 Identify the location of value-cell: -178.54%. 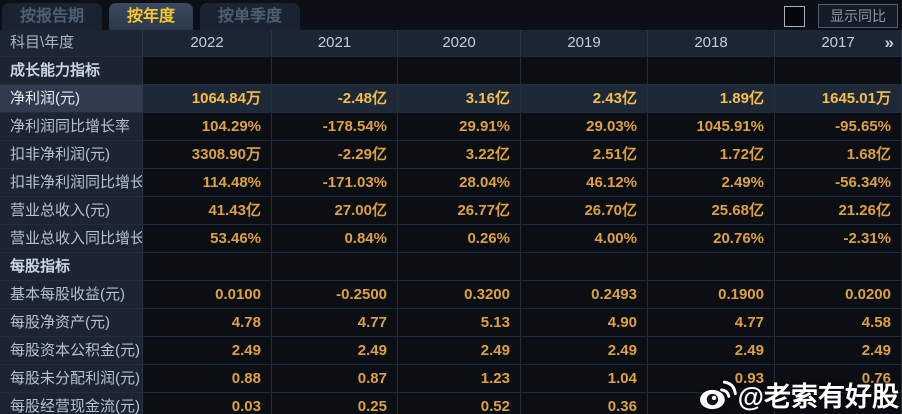
(335, 127).